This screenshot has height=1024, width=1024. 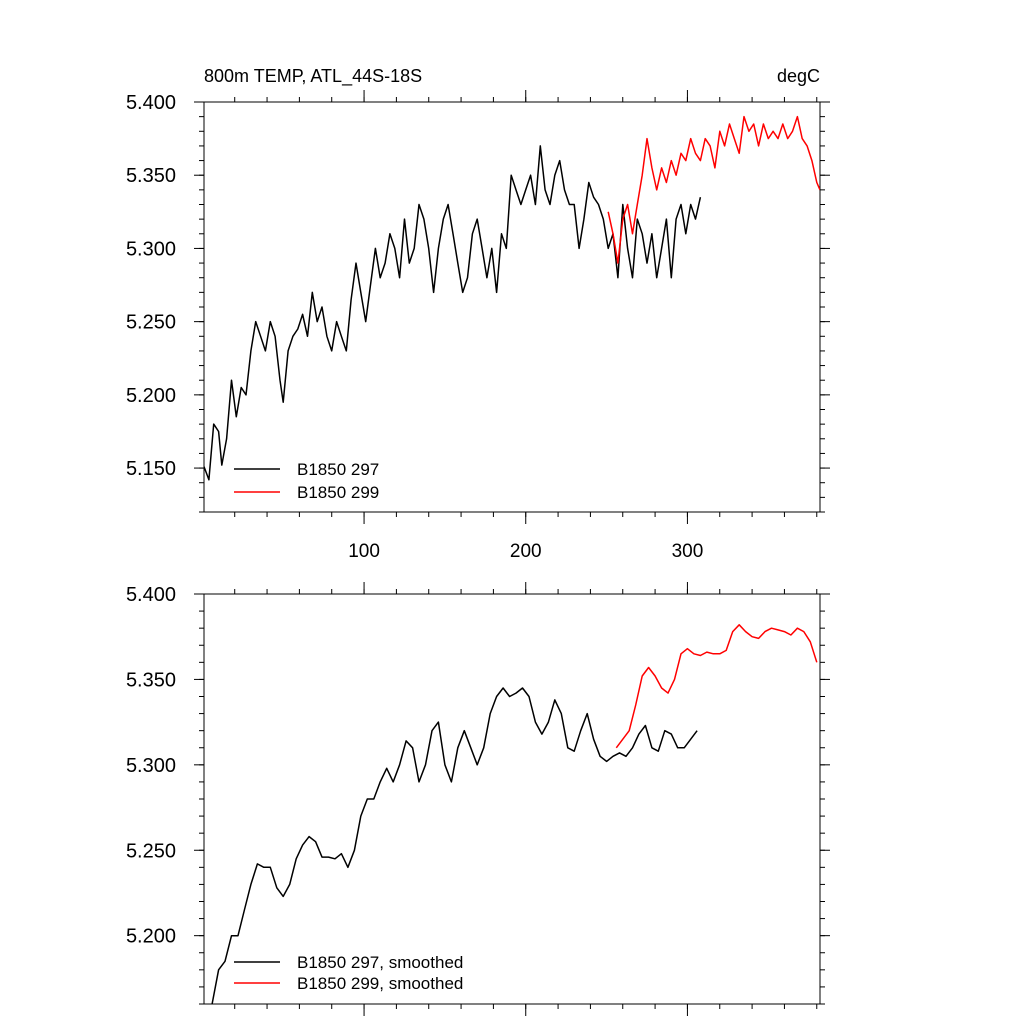 What do you see at coordinates (306, 481) in the screenshot?
I see `top-legend: B1850 297 B1850 299` at bounding box center [306, 481].